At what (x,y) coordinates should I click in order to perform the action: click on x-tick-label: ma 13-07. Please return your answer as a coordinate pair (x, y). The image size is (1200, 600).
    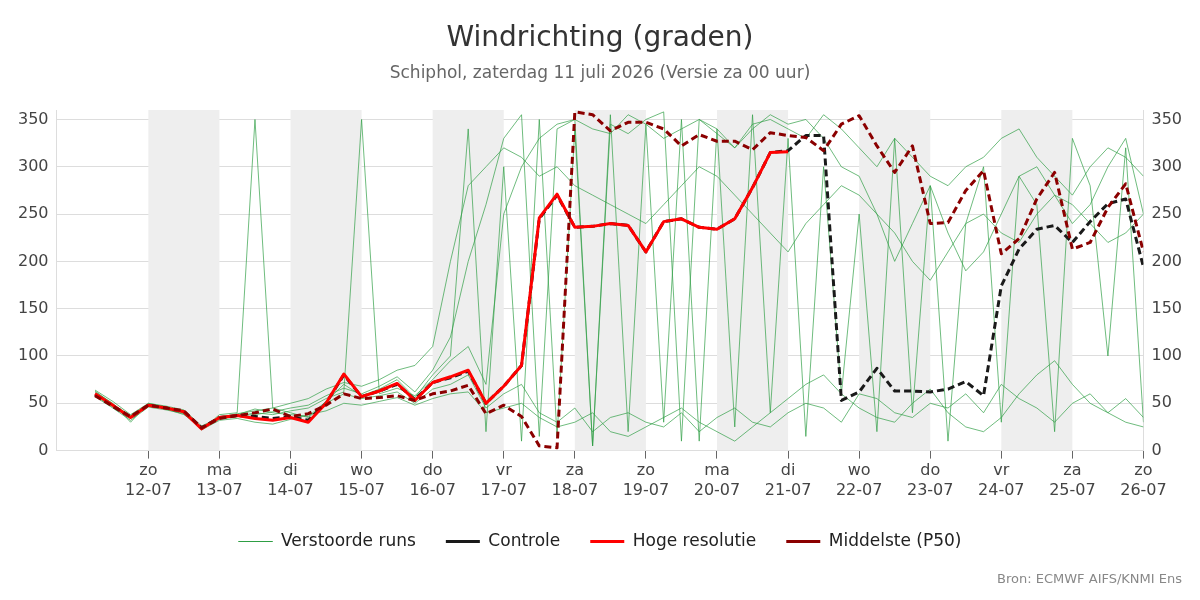
    Looking at the image, I should click on (219, 479).